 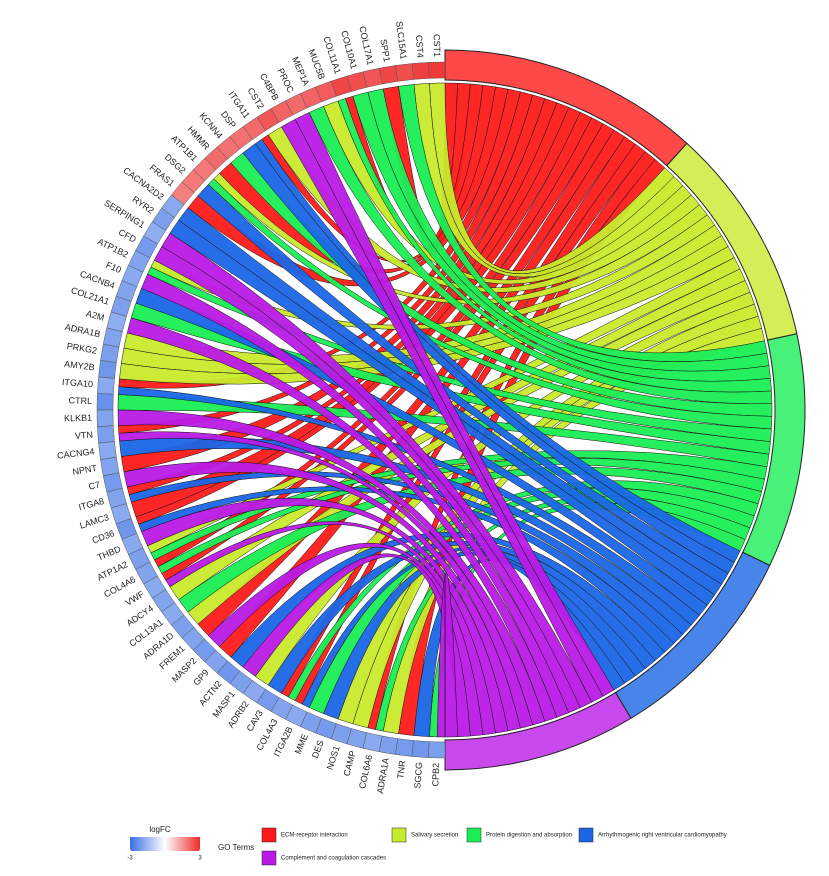 I want to click on gene-label: SPP1, so click(x=385, y=50).